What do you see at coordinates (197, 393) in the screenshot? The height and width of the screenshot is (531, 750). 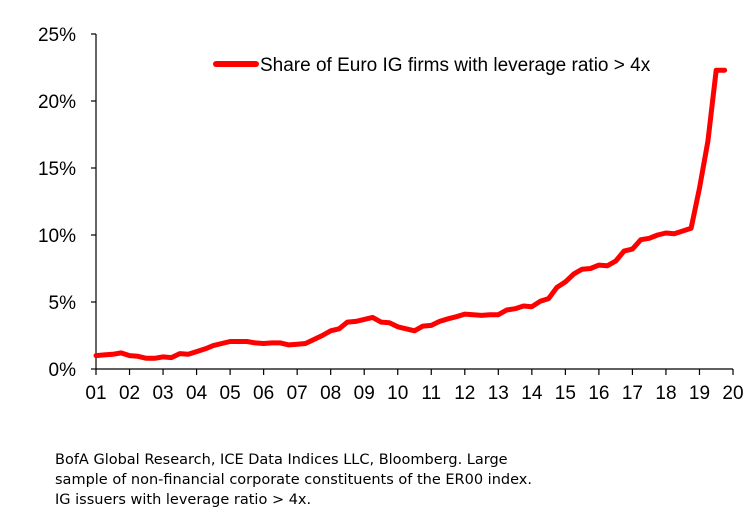 I see `x-tick-label: 04` at bounding box center [197, 393].